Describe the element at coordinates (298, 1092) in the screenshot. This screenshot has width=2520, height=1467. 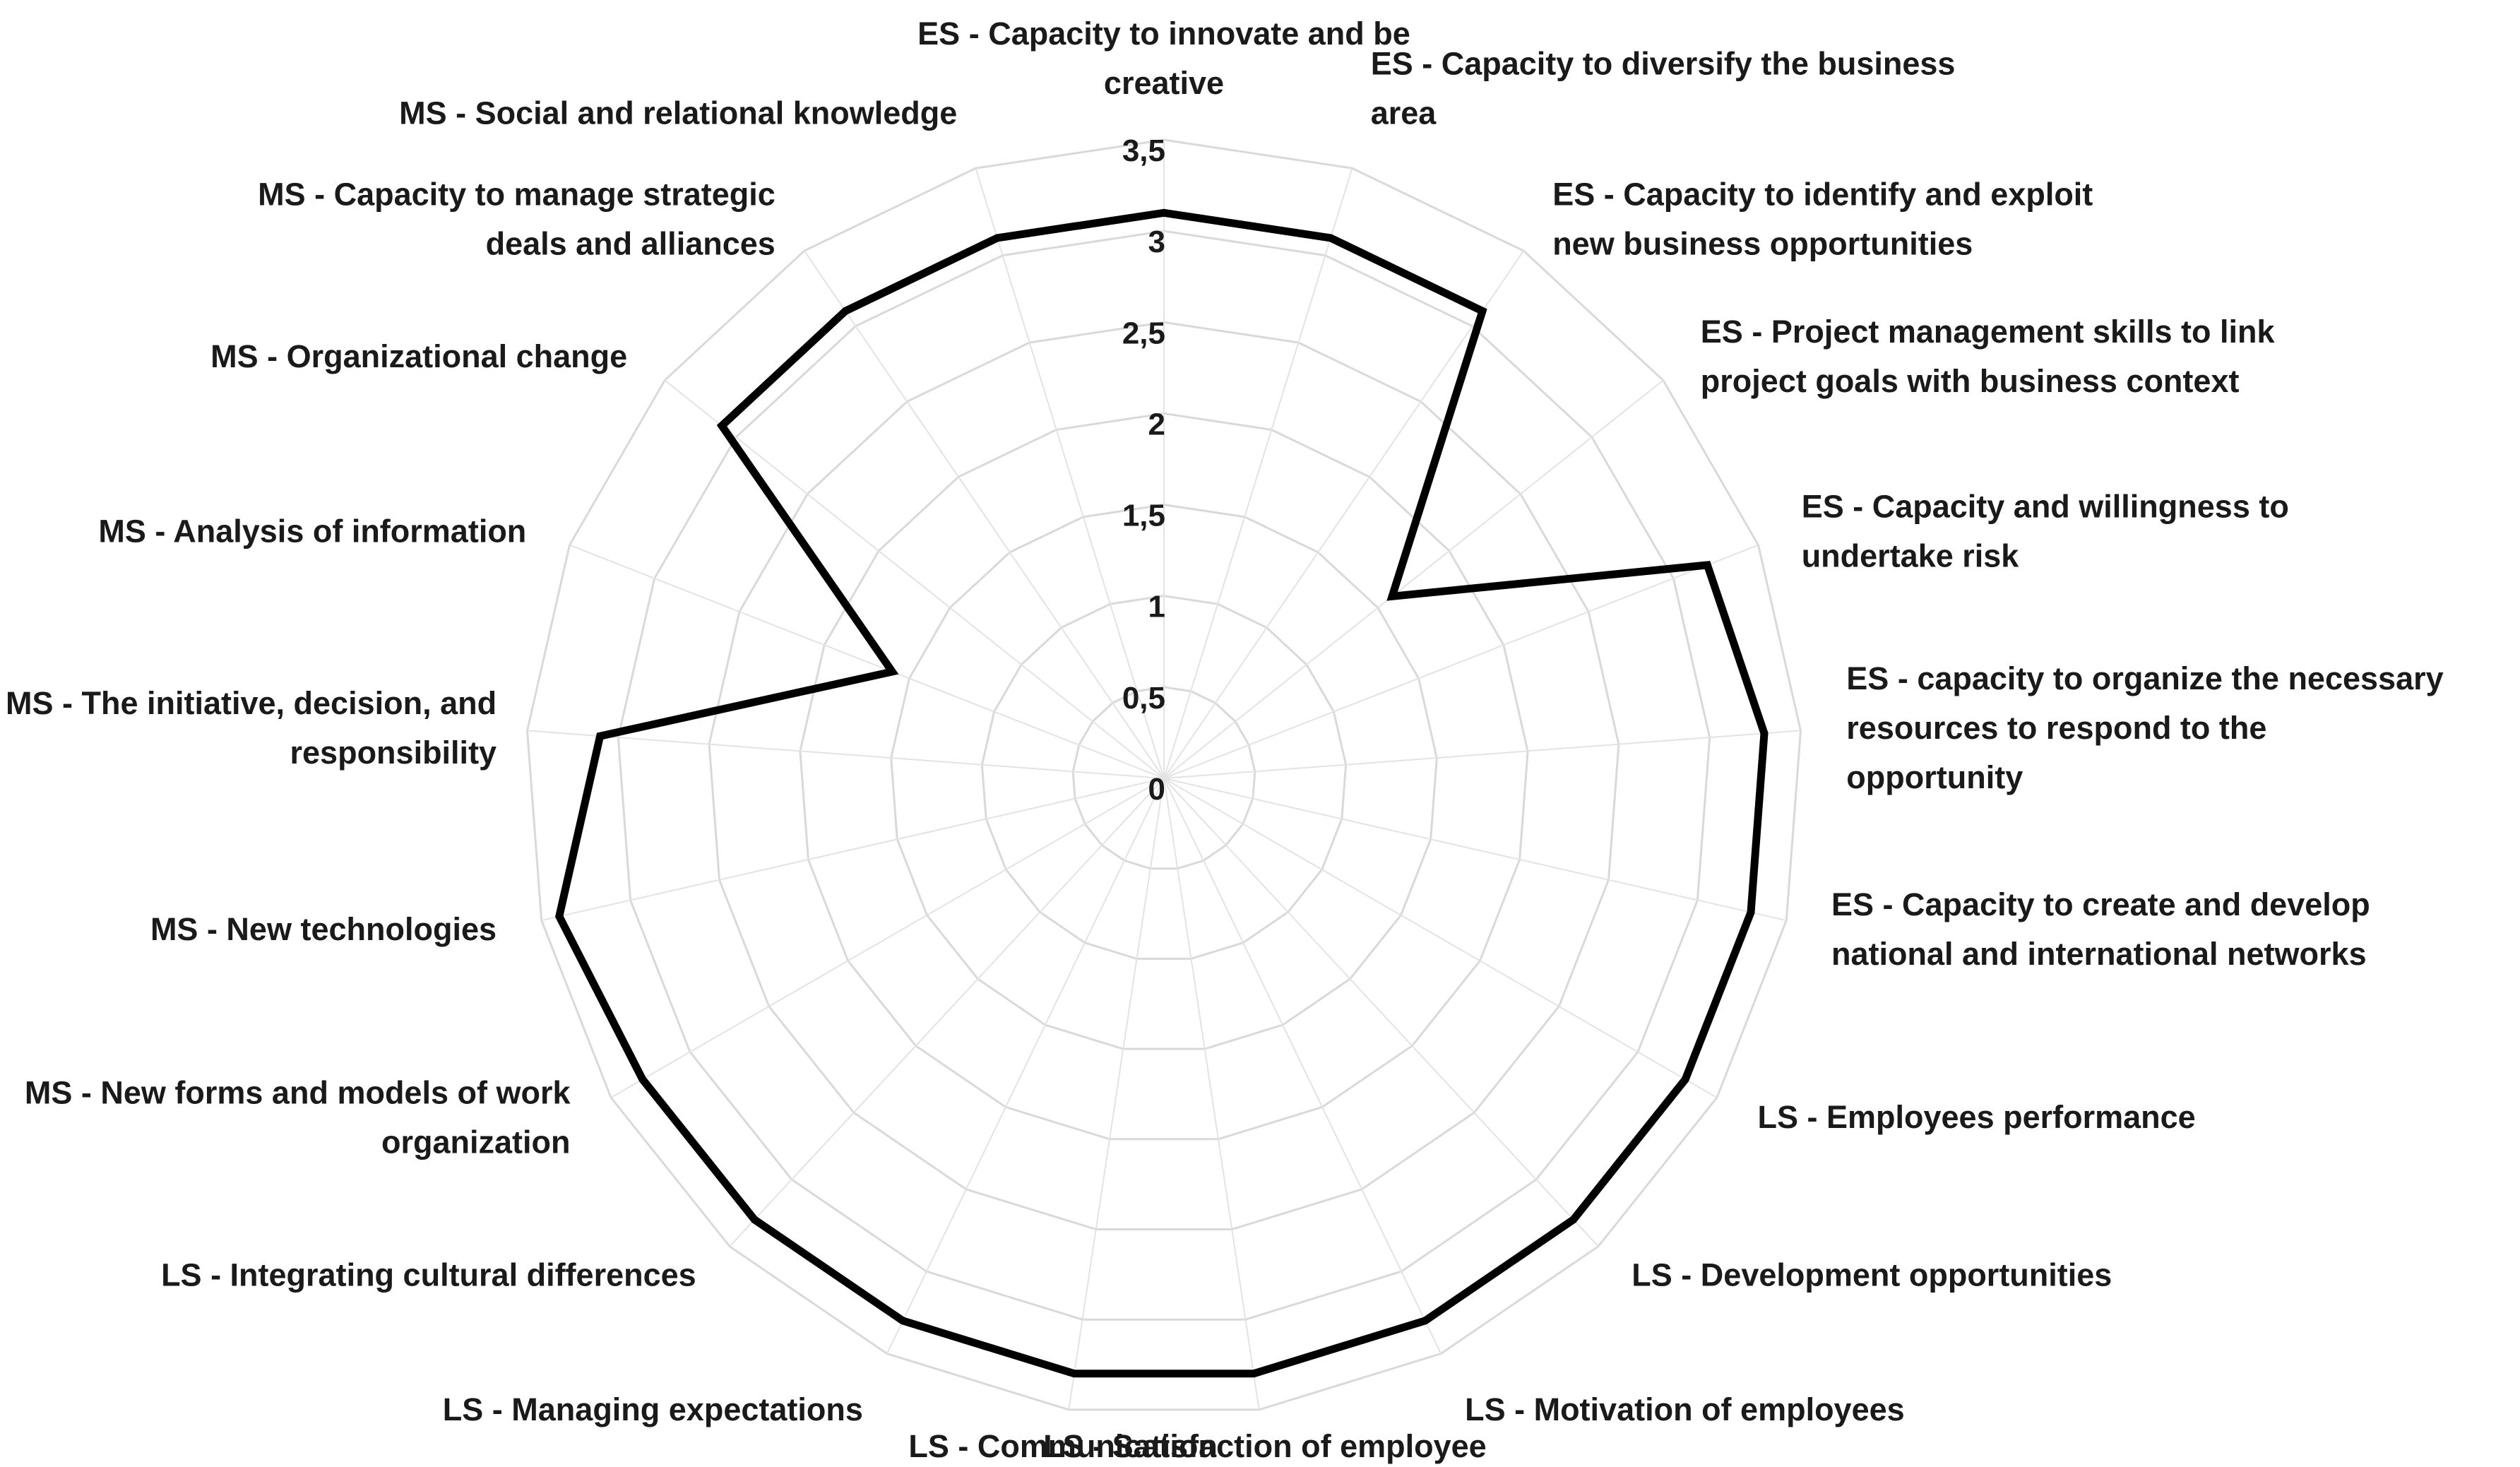
I see `category-label-14-line-0: MS - New forms and models of work` at that location.